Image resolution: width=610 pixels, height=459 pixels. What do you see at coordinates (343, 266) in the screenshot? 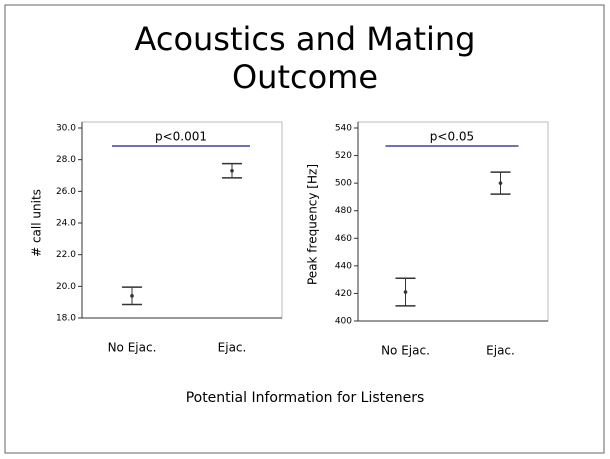
I see `y-tick-label: 440` at bounding box center [343, 266].